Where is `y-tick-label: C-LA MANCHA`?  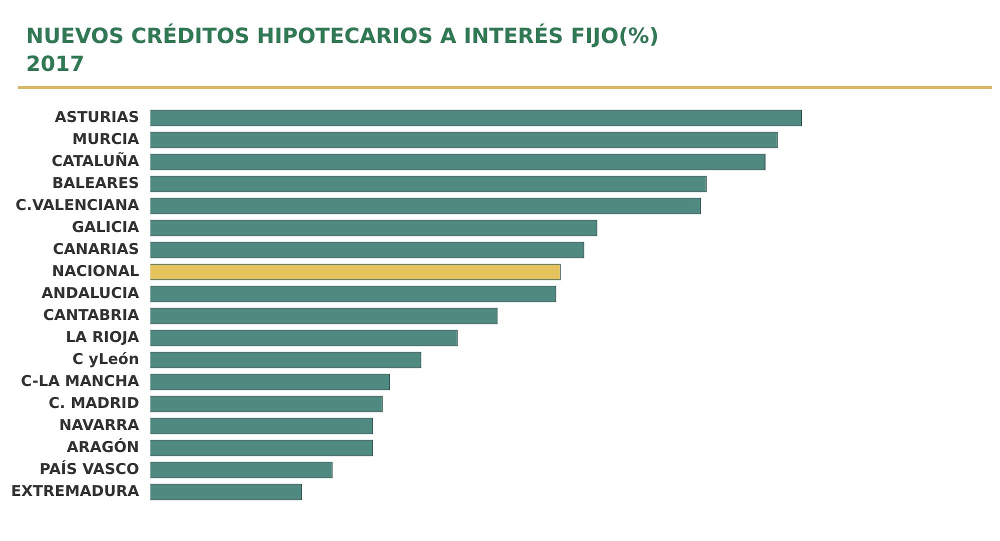 y-tick-label: C-LA MANCHA is located at coordinates (80, 381).